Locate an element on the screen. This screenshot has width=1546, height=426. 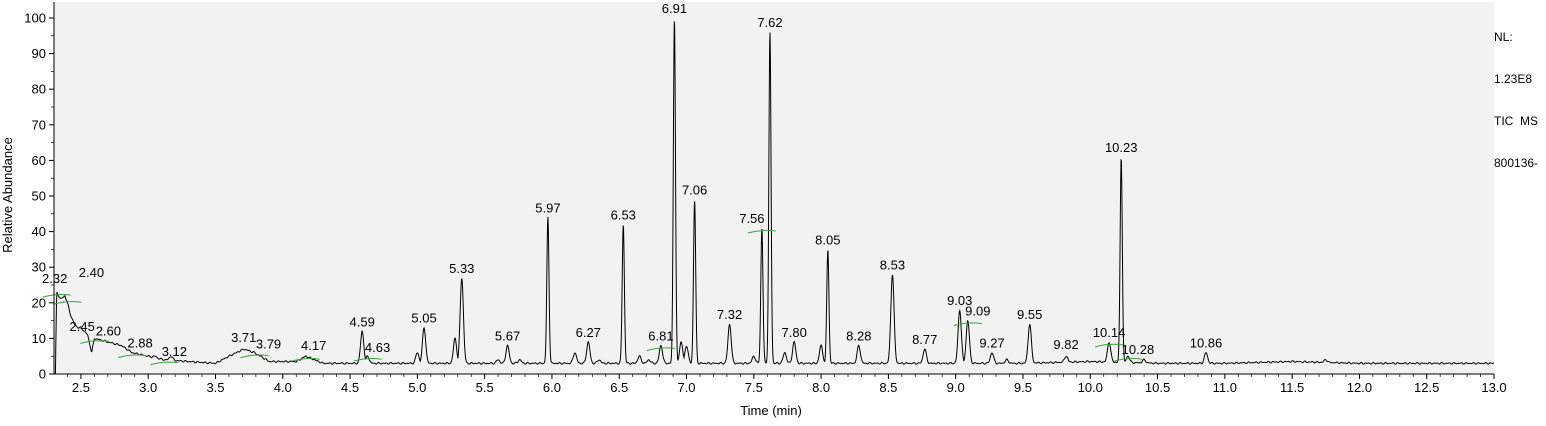
y-tick-label: 80 is located at coordinates (39, 89).